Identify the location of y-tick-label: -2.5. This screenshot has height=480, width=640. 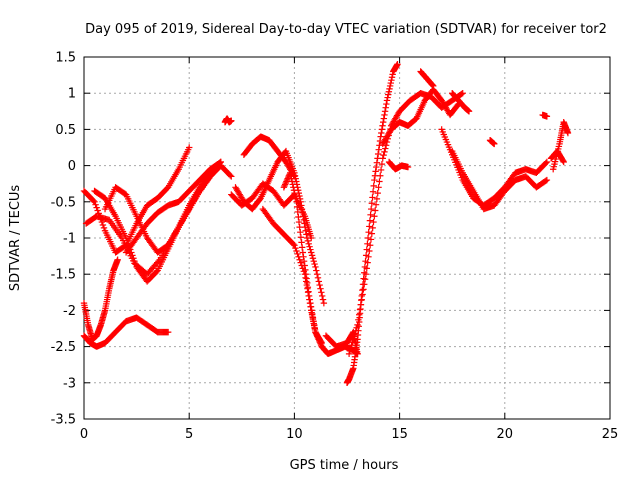
(63, 347).